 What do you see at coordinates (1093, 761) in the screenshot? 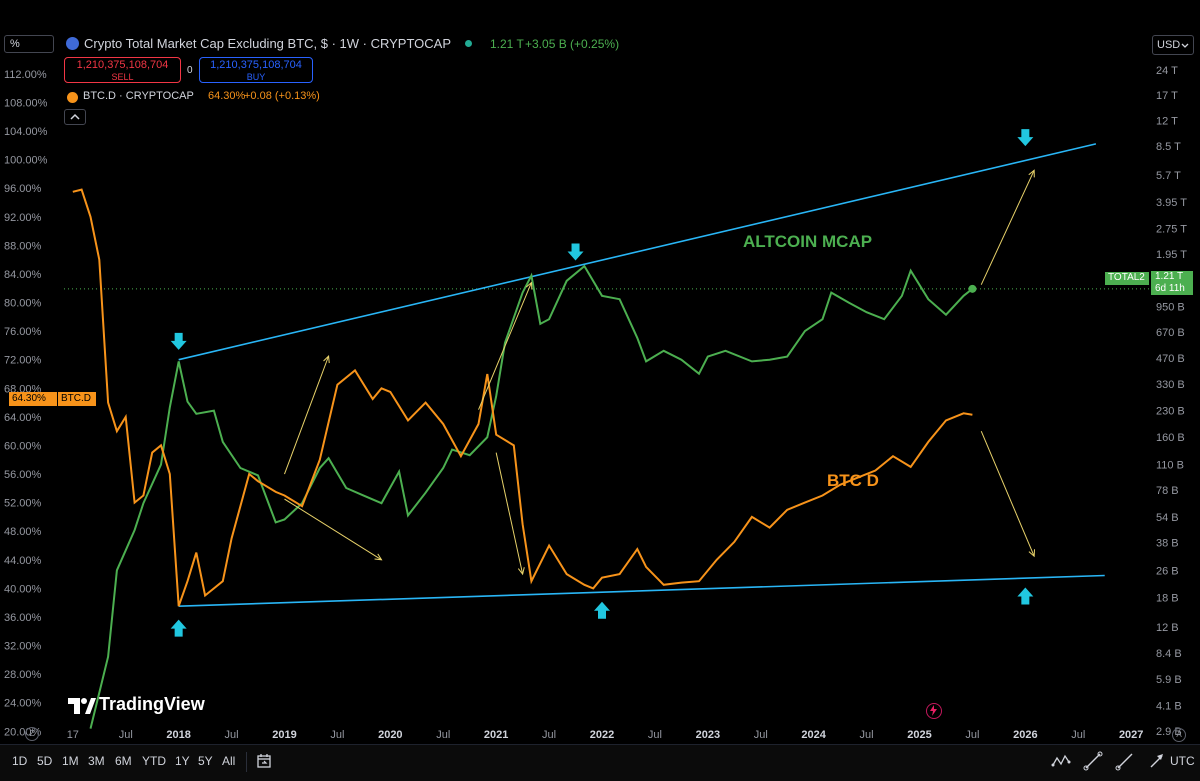
I see `trend-line-tool-icon` at bounding box center [1093, 761].